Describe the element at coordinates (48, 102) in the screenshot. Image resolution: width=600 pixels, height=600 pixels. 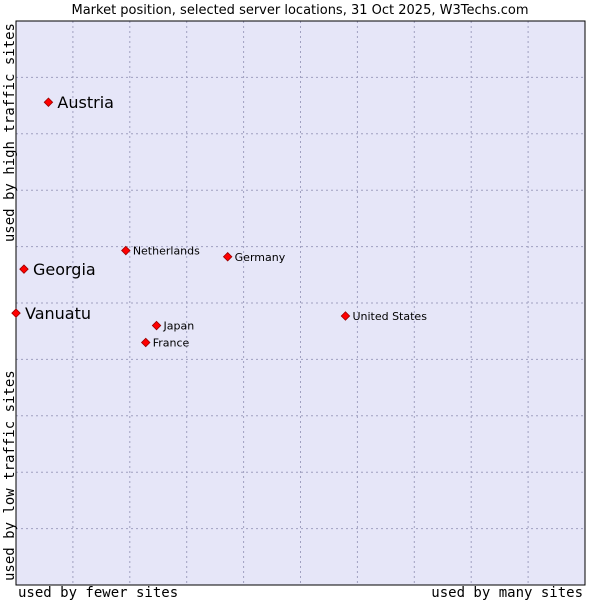
I see `point-austria` at that location.